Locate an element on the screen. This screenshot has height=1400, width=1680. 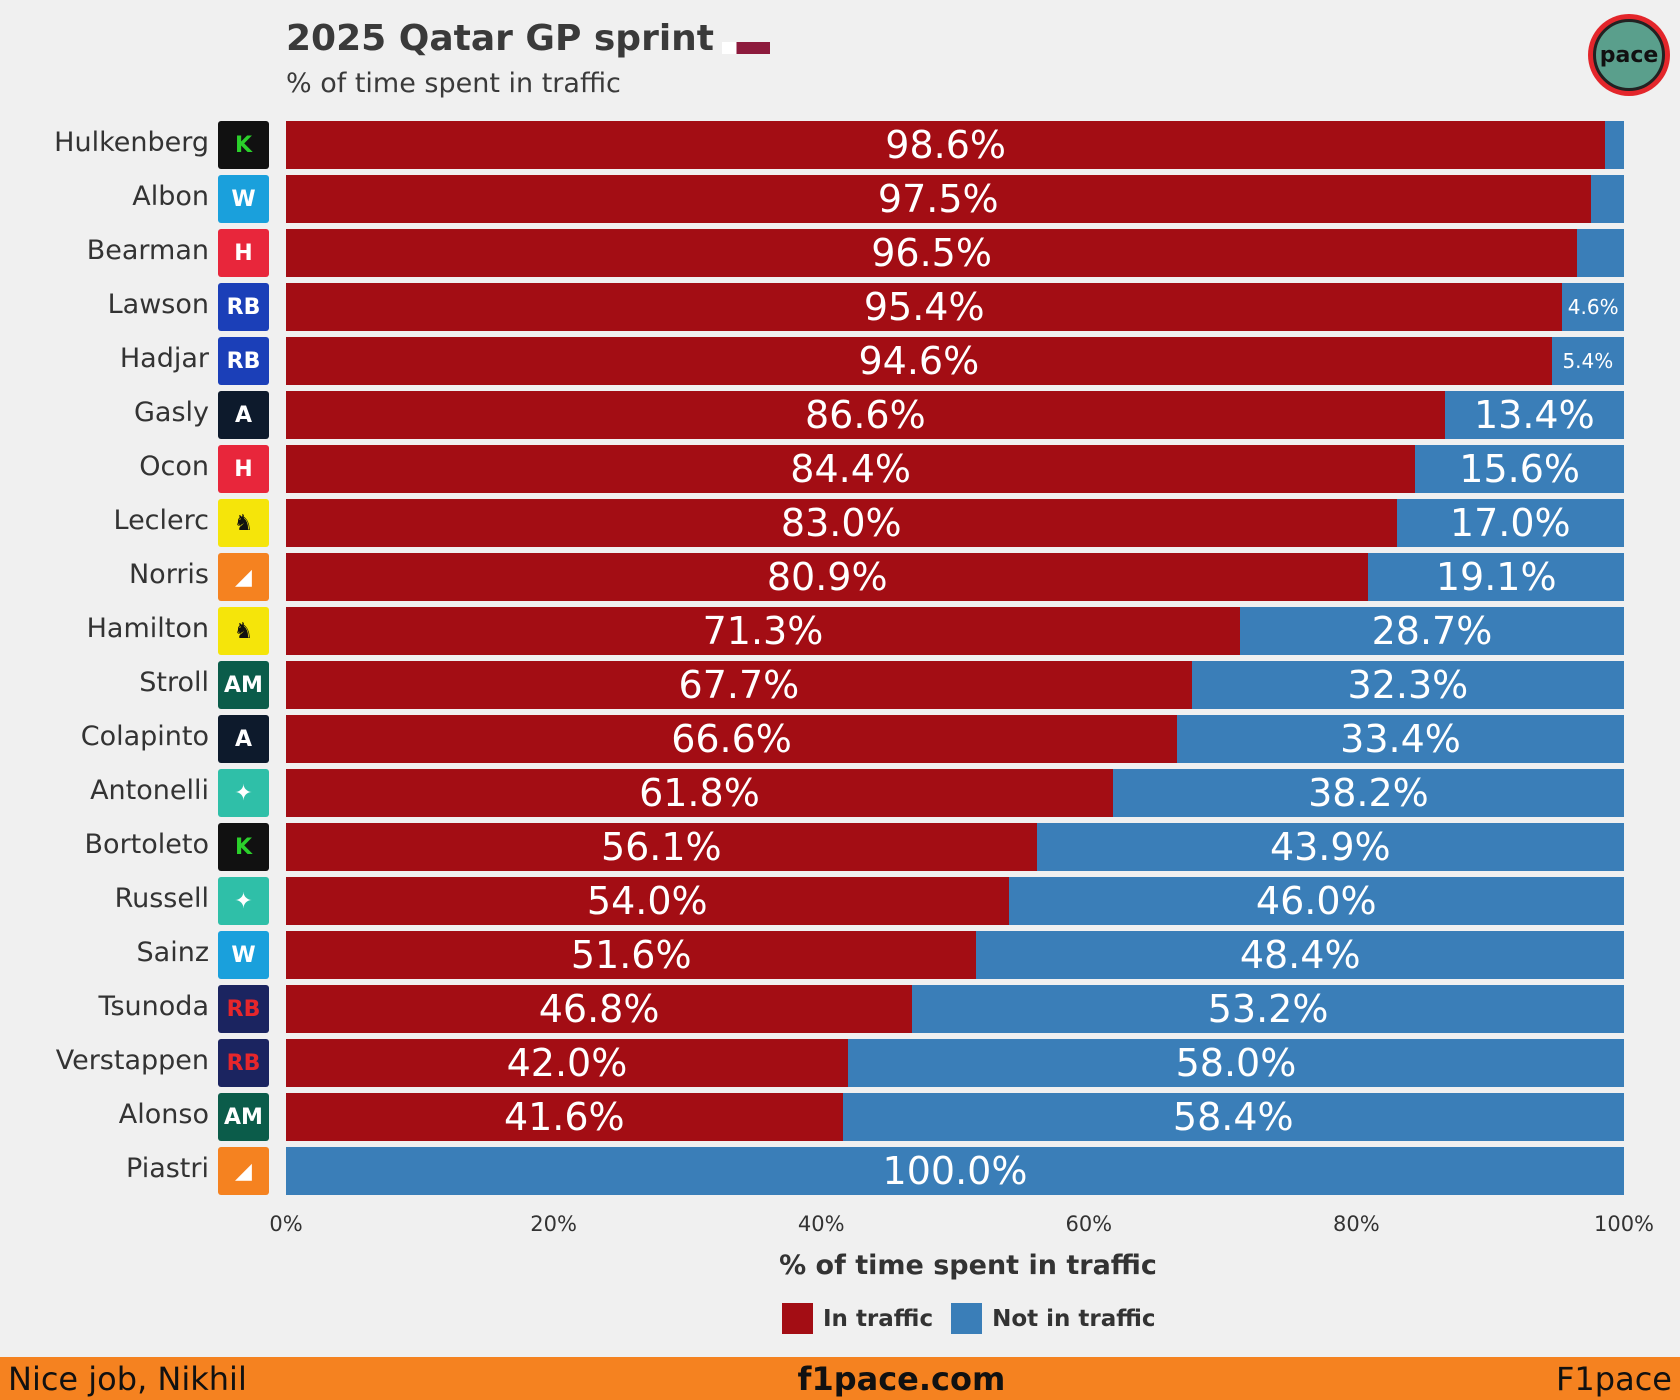
x-tick-label: 40% is located at coordinates (821, 1224).